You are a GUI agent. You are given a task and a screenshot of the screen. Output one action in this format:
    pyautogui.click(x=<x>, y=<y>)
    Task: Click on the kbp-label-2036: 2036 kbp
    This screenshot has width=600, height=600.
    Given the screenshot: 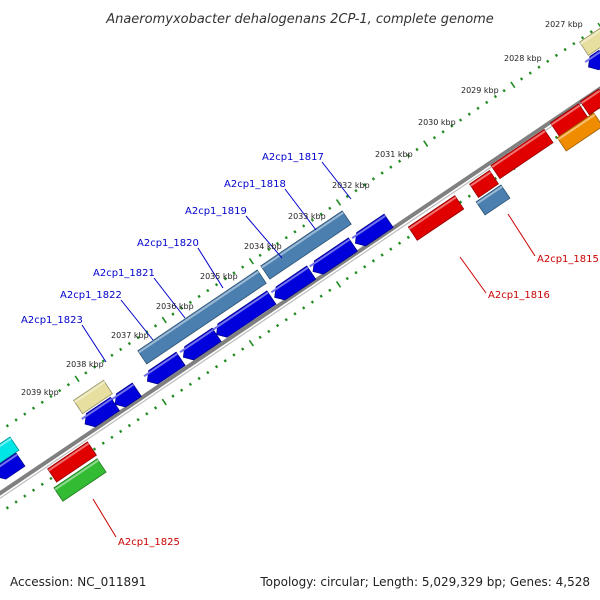 What is the action you would take?
    pyautogui.click(x=175, y=306)
    